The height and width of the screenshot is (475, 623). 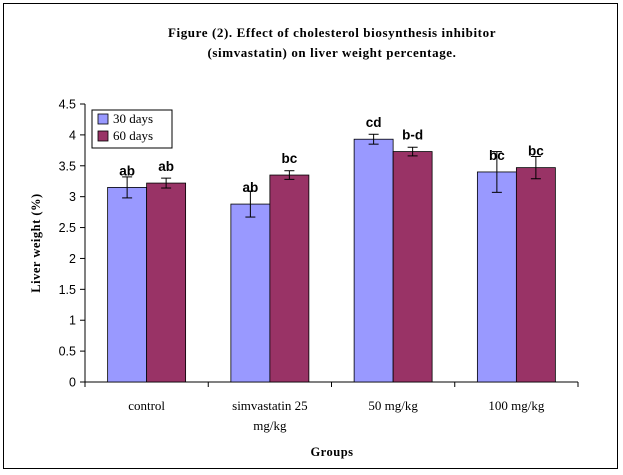 I want to click on legend-label-60-days: 60 days, so click(x=133, y=135).